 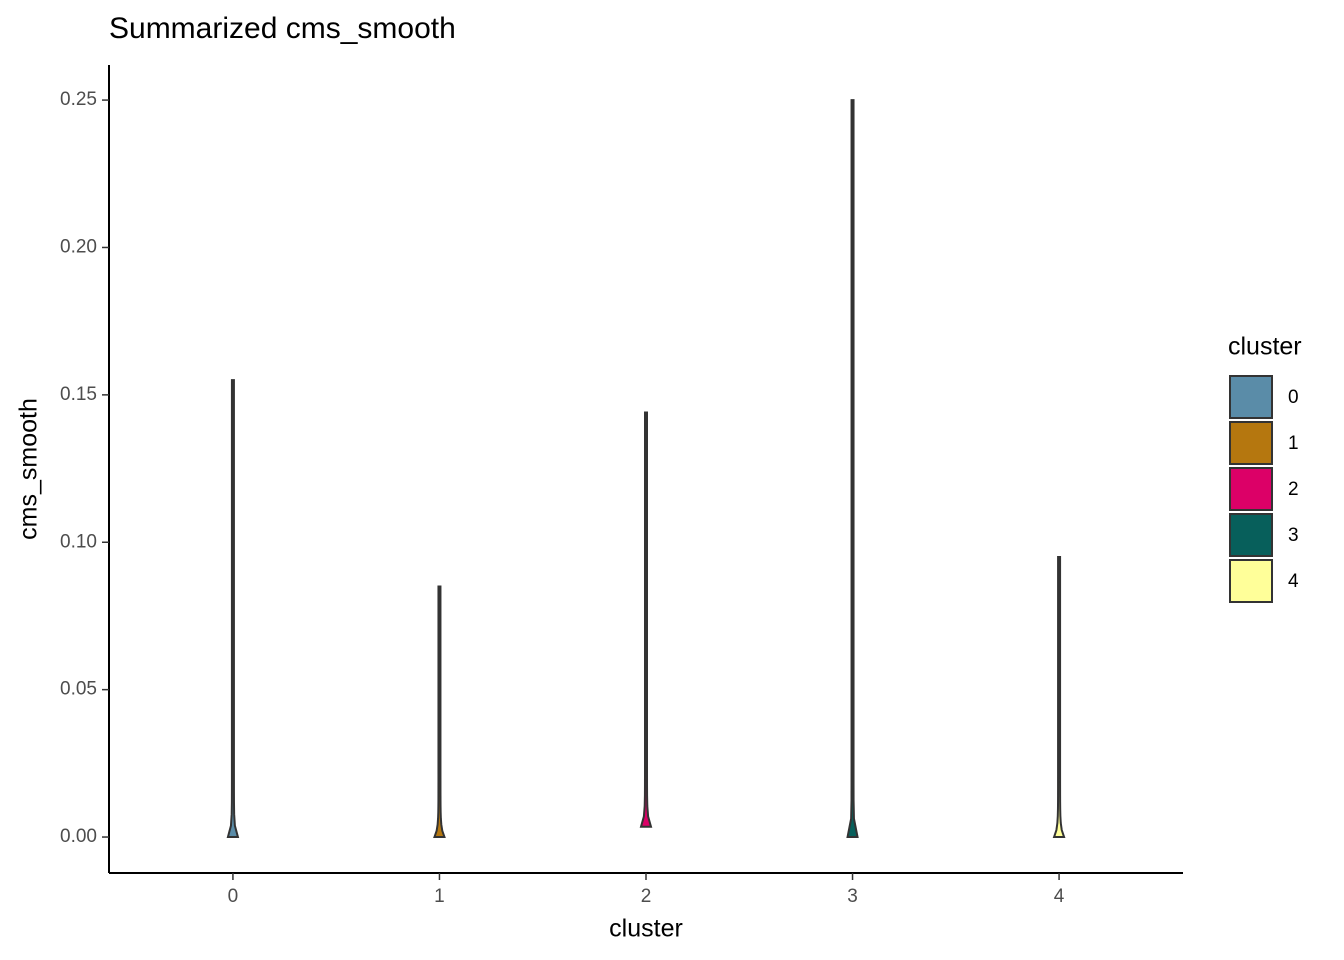 I want to click on y-tick-label: 0.05, so click(x=78, y=689).